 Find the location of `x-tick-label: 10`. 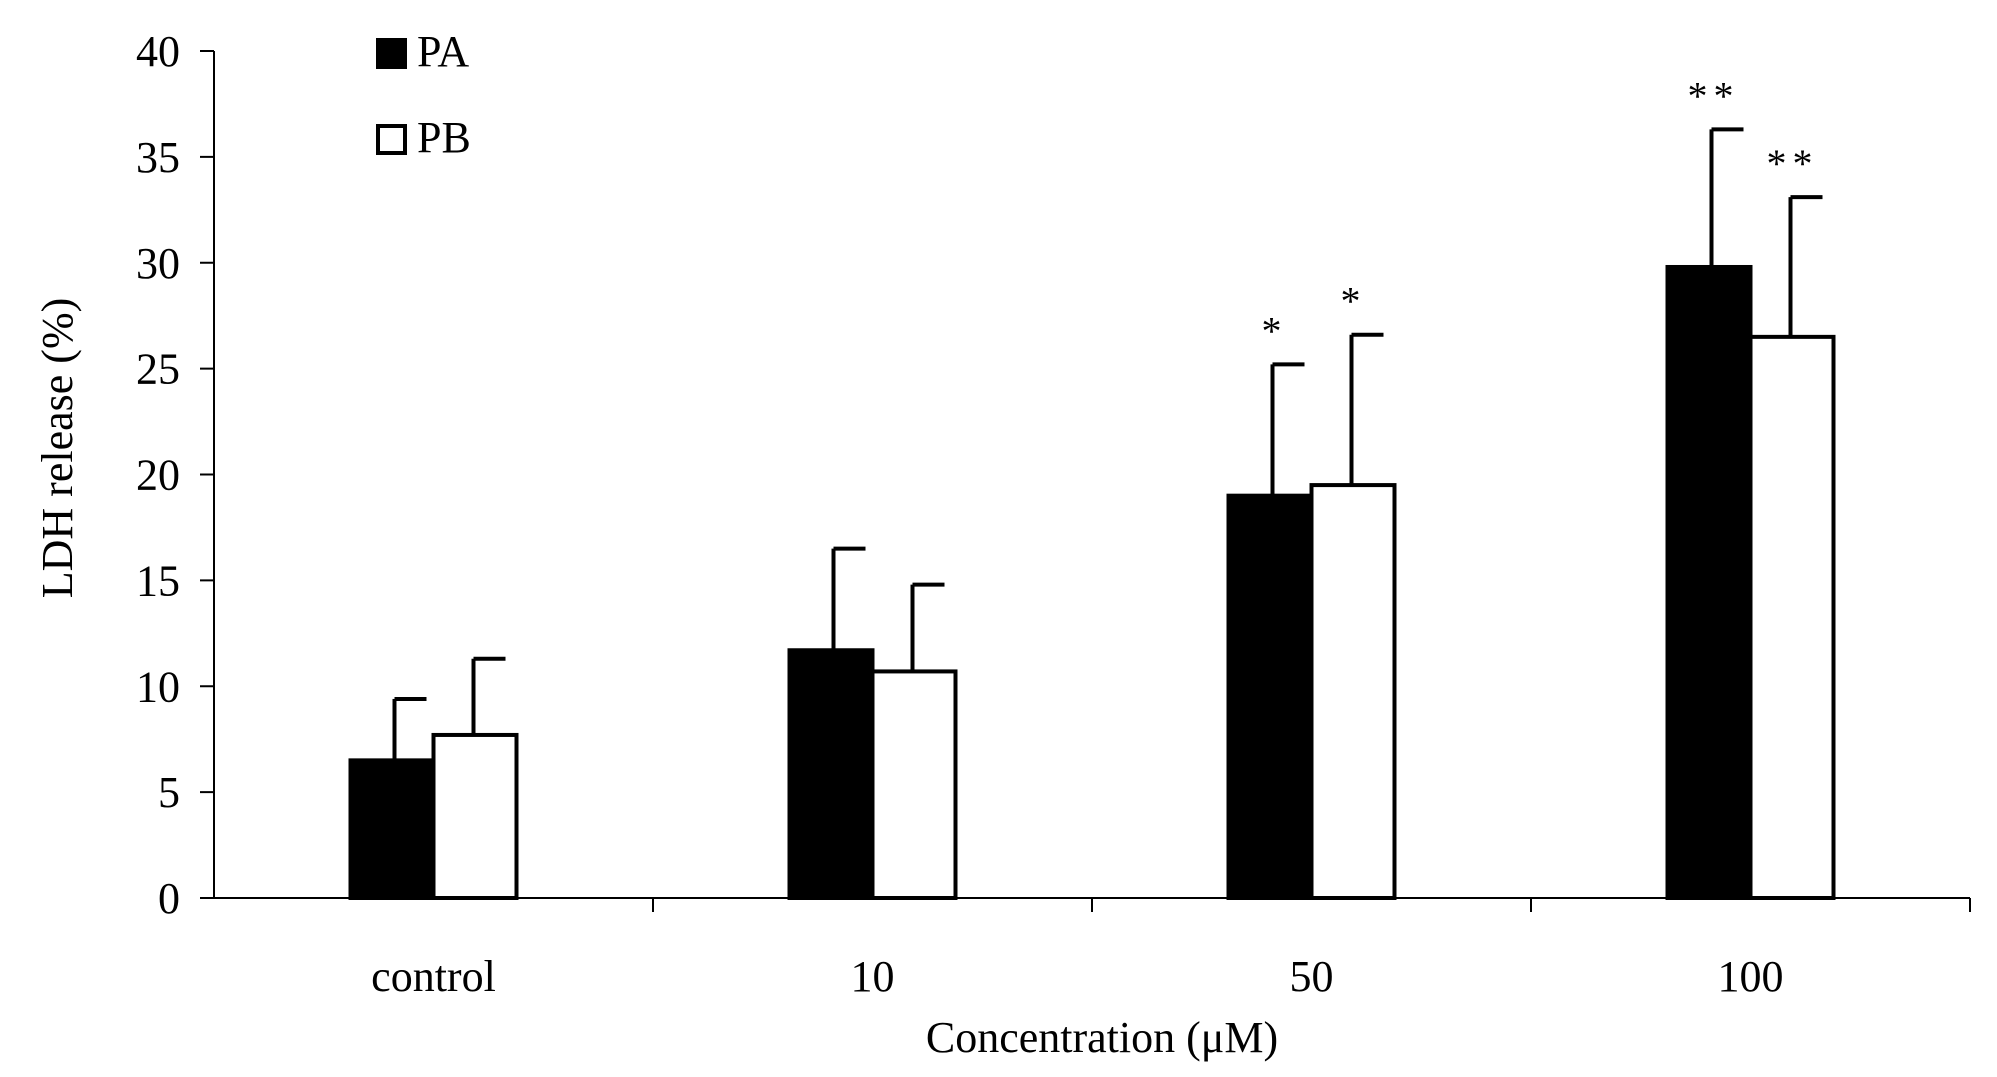

x-tick-label: 10 is located at coordinates (873, 976).